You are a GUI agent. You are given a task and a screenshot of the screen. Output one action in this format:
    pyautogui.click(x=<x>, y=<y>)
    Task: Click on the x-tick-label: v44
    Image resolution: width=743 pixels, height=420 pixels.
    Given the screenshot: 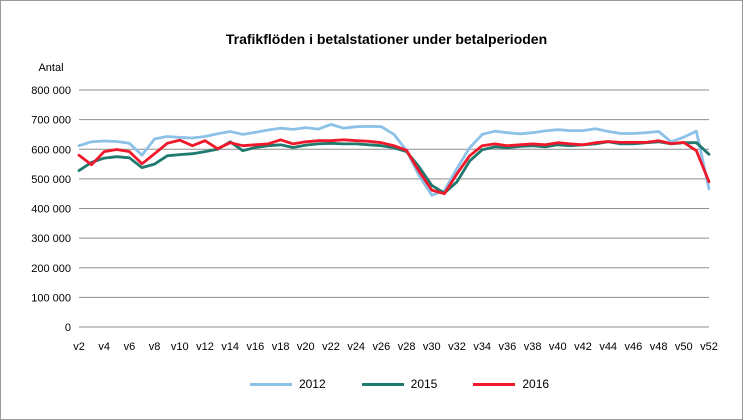 What is the action you would take?
    pyautogui.click(x=608, y=347)
    